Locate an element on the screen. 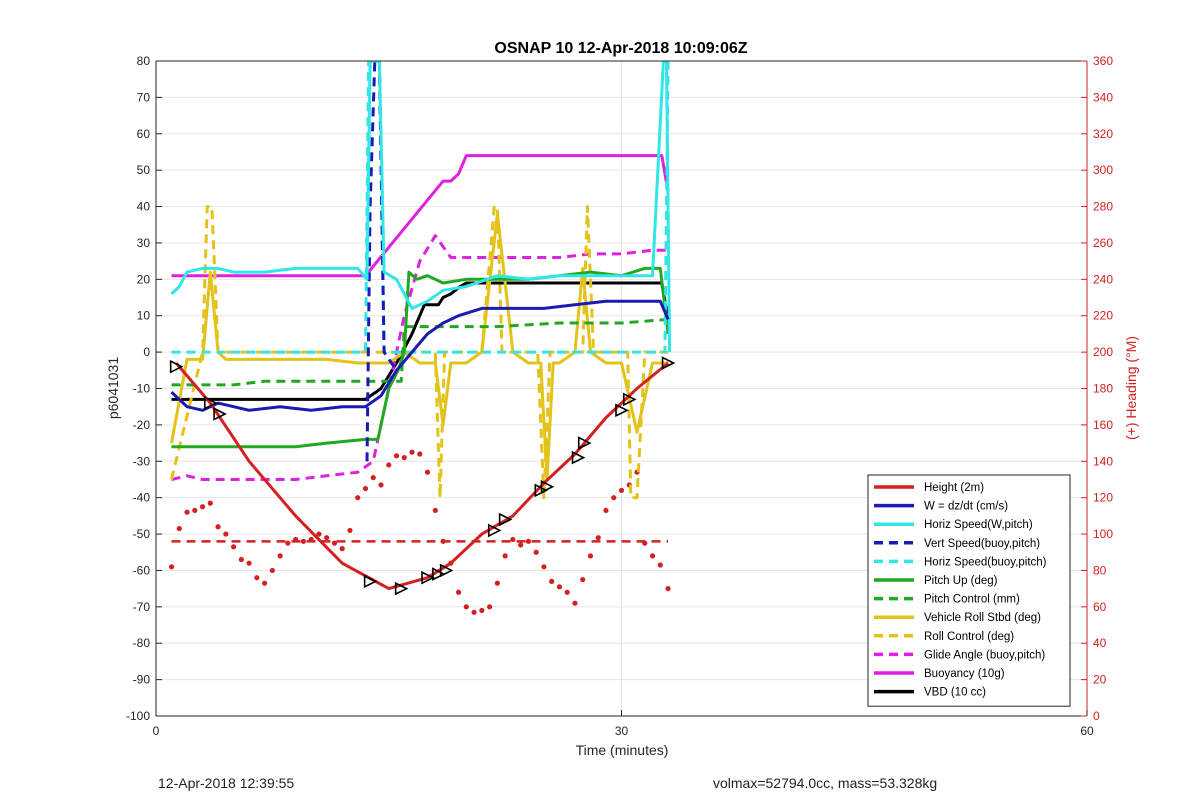 The image size is (1200, 804). legend-entry: Glide Angle (buoy,pitch) is located at coordinates (984, 655).